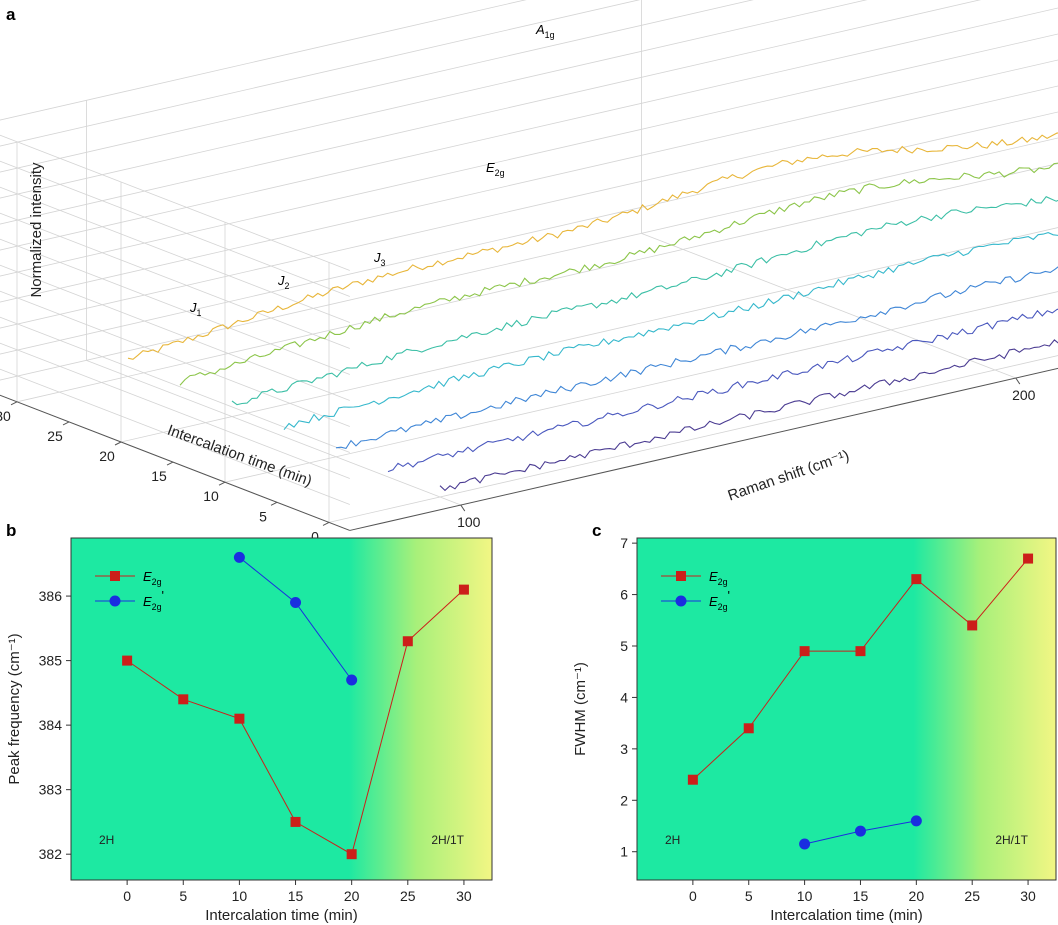 The image size is (1058, 925). What do you see at coordinates (1011, 840) in the screenshot?
I see `panel-c-region-2h1t: 2H/1T` at bounding box center [1011, 840].